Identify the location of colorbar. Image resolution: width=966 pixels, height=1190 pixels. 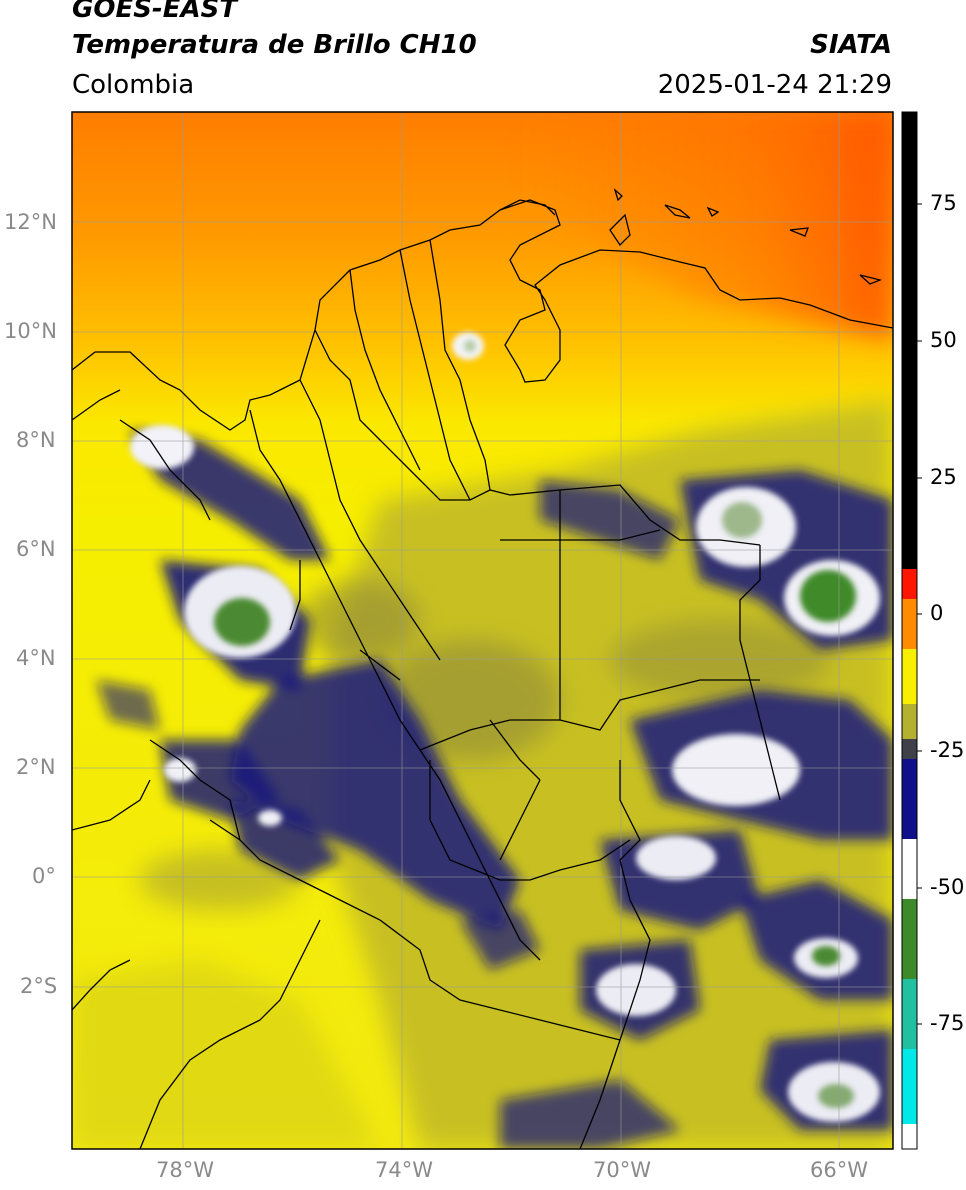
(911, 630).